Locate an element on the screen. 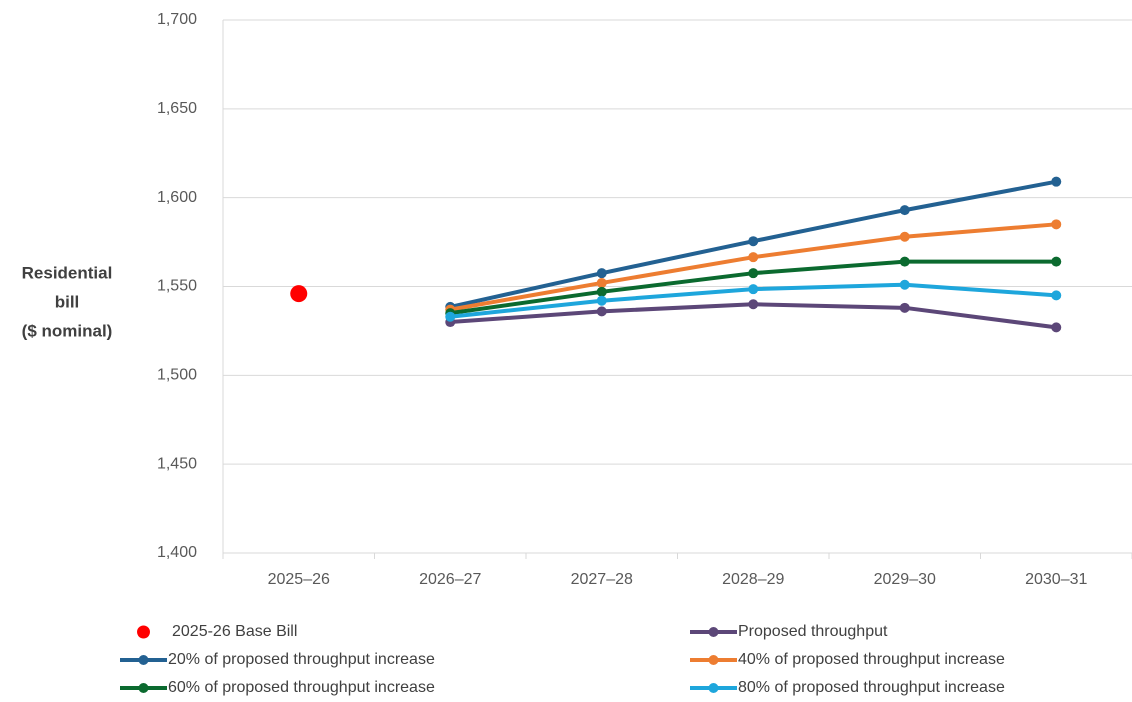 This screenshot has height=702, width=1132. y-tick-label: 1,600 is located at coordinates (177, 197).